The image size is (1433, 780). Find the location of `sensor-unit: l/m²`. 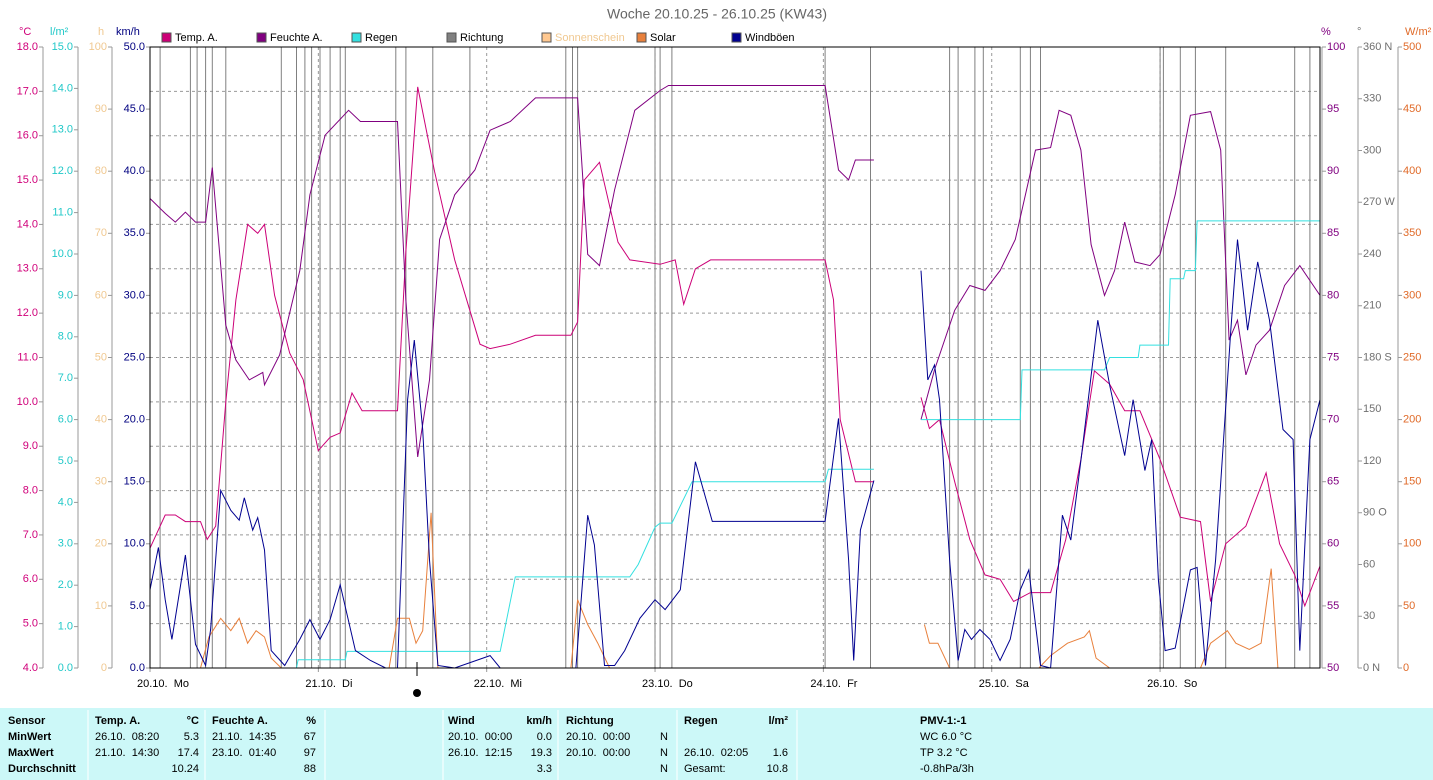

sensor-unit: l/m² is located at coordinates (778, 721).